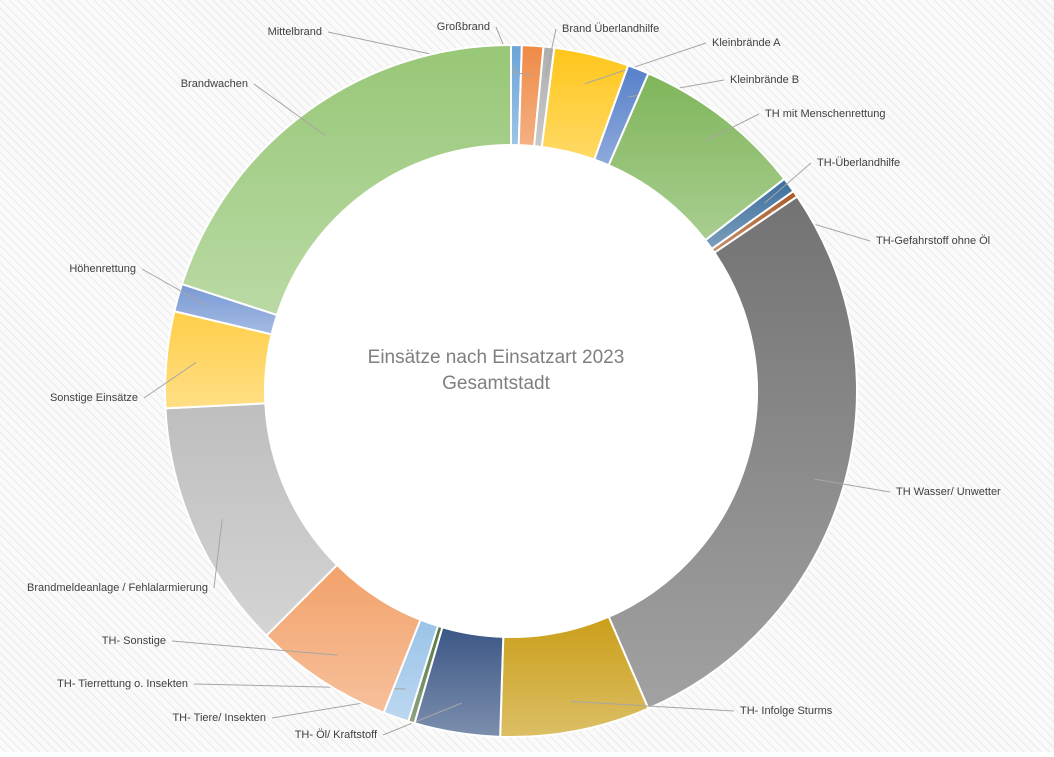 This screenshot has width=1054, height=757. Describe the element at coordinates (94, 398) in the screenshot. I see `segment-label: Sonstige Einsätze` at that location.